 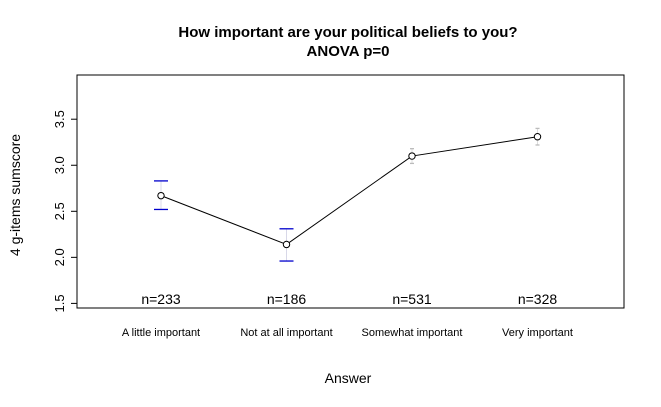 What do you see at coordinates (287, 299) in the screenshot?
I see `count-label: n=186` at bounding box center [287, 299].